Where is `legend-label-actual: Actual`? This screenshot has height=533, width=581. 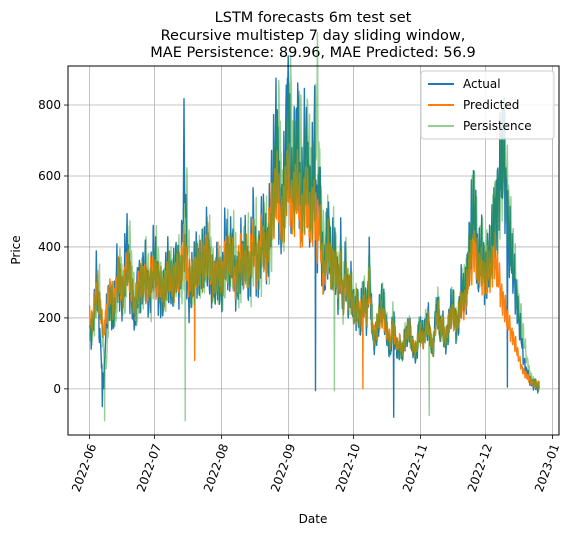
legend-label-actual: Actual is located at coordinates (482, 84).